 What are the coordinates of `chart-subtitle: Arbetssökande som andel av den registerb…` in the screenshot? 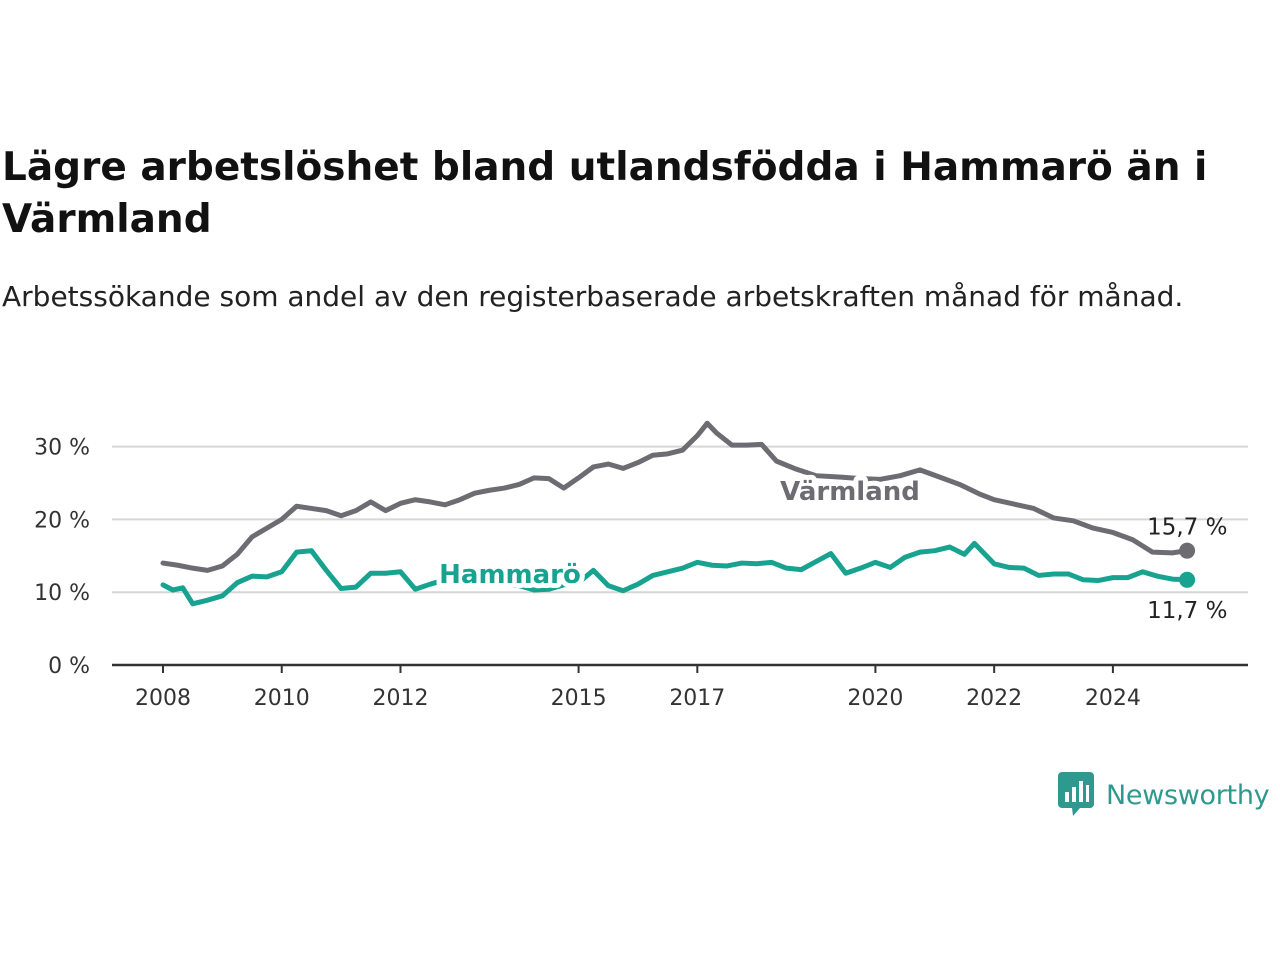 It's located at (593, 296).